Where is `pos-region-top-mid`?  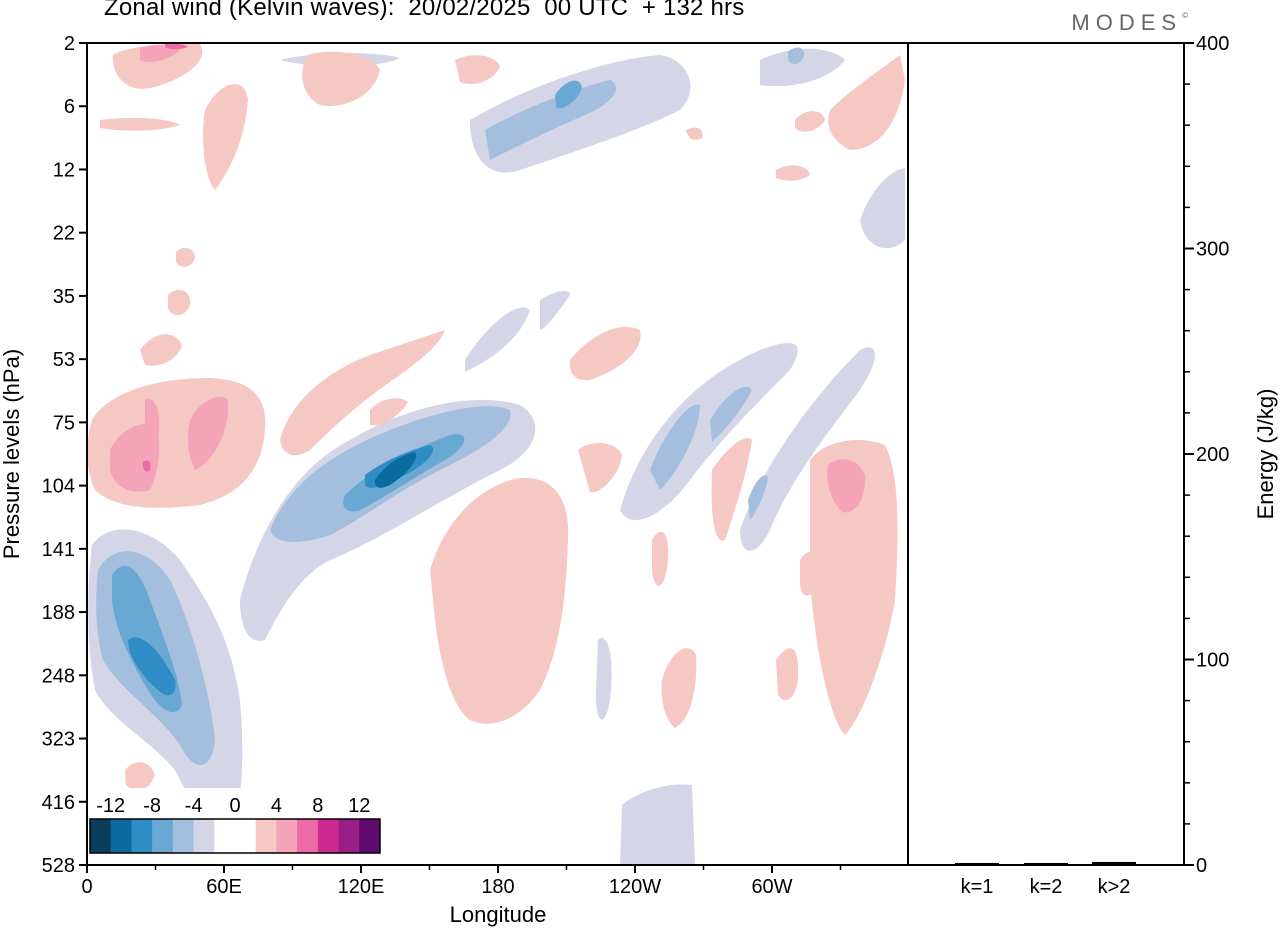
pos-region-top-mid is located at coordinates (477, 70).